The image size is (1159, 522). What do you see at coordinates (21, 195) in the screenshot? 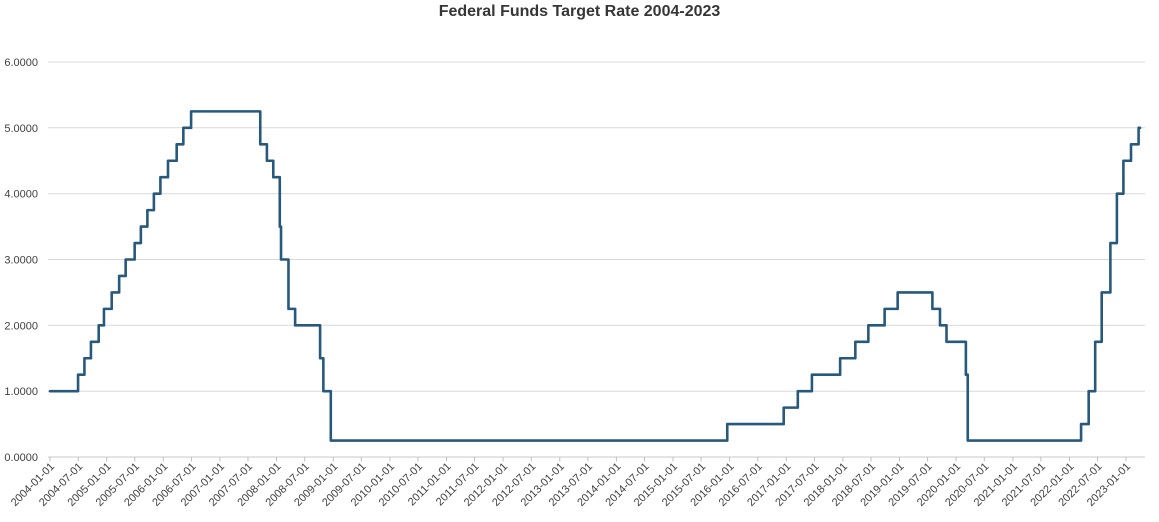
I see `y-axis-tick-label: 4.0000` at bounding box center [21, 195].